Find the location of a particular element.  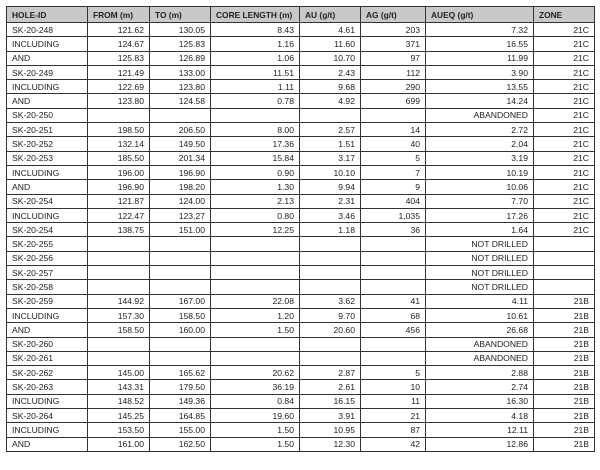

table-cell: 203 is located at coordinates (393, 29).